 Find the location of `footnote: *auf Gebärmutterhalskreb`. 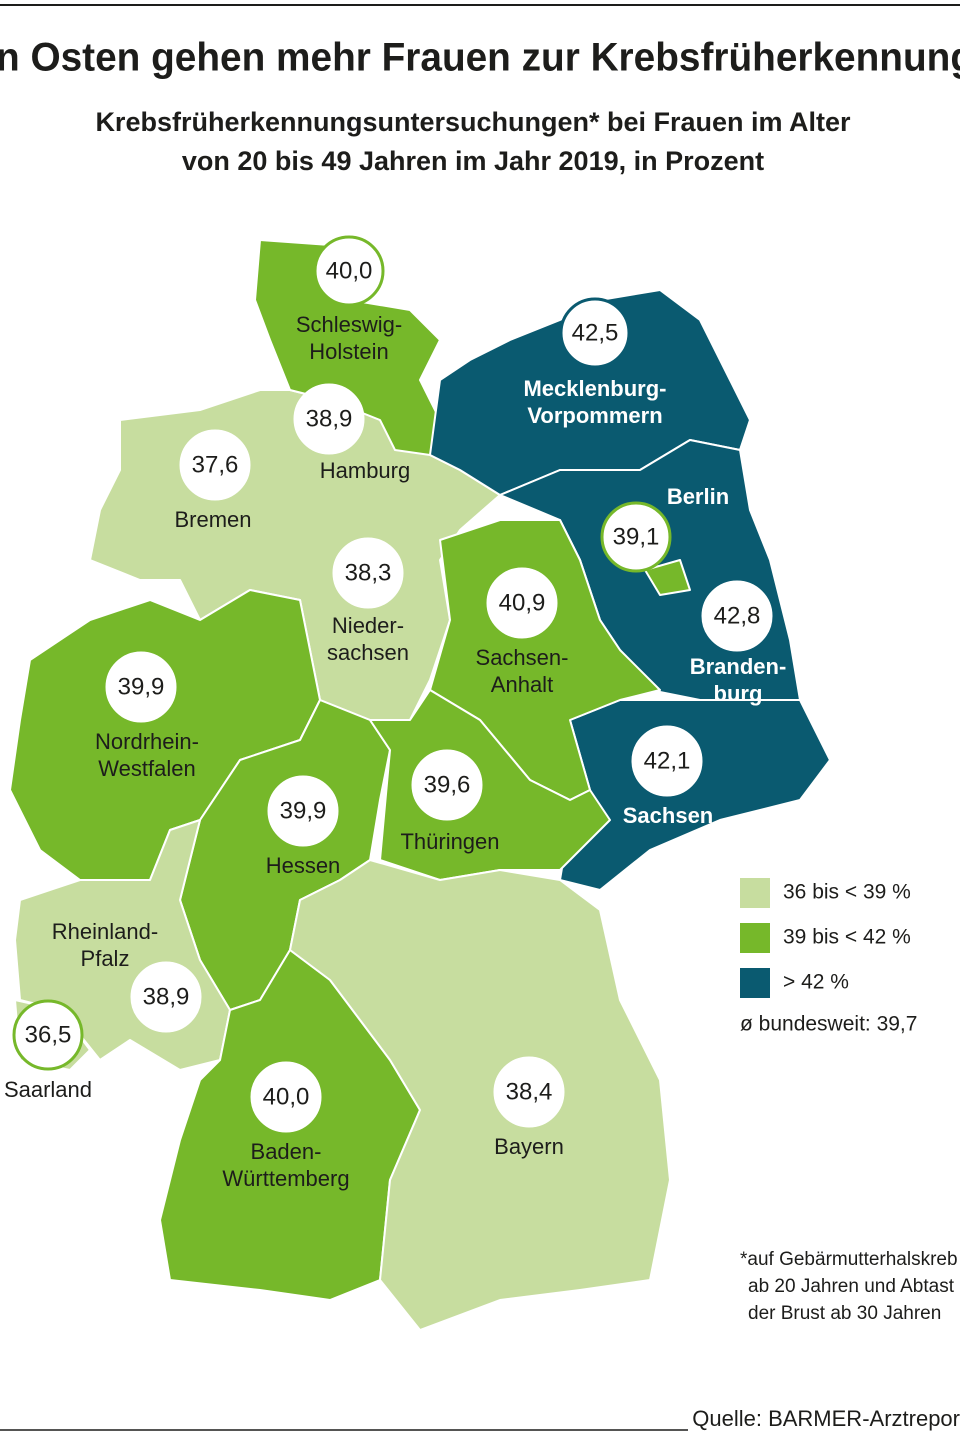

footnote: *auf Gebärmutterhalskreb is located at coordinates (849, 1259).